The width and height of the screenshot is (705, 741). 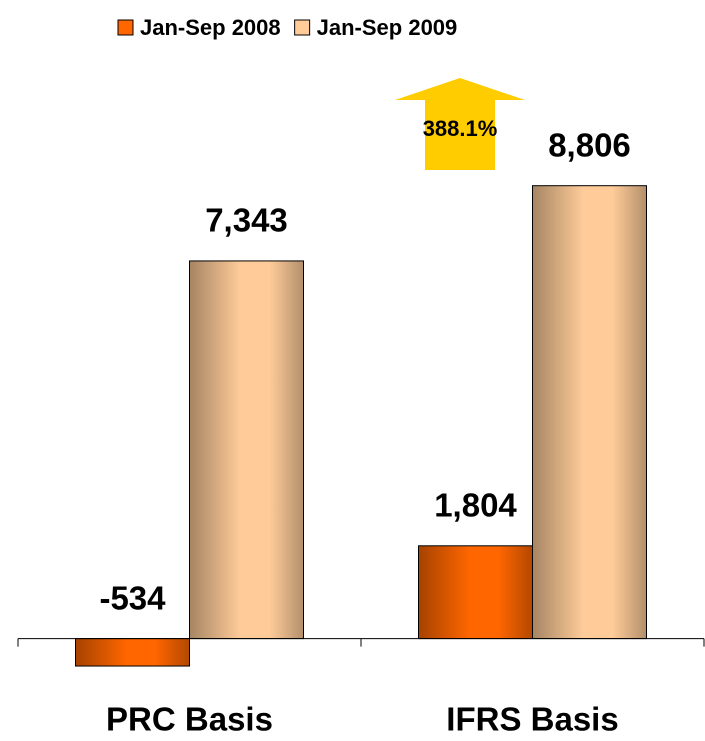 I want to click on x-tick-label: PRC Basis, so click(x=189, y=719).